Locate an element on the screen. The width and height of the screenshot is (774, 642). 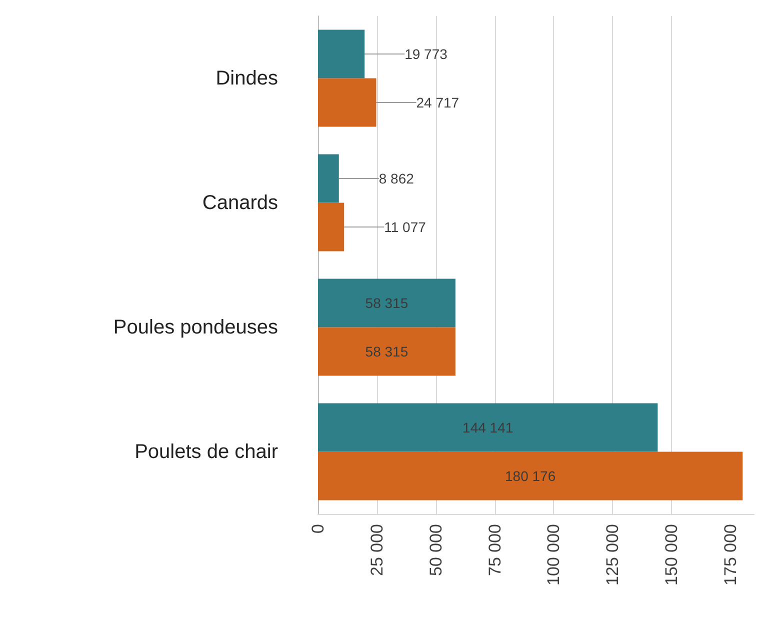
x-tick-label: 100 000 is located at coordinates (554, 555).